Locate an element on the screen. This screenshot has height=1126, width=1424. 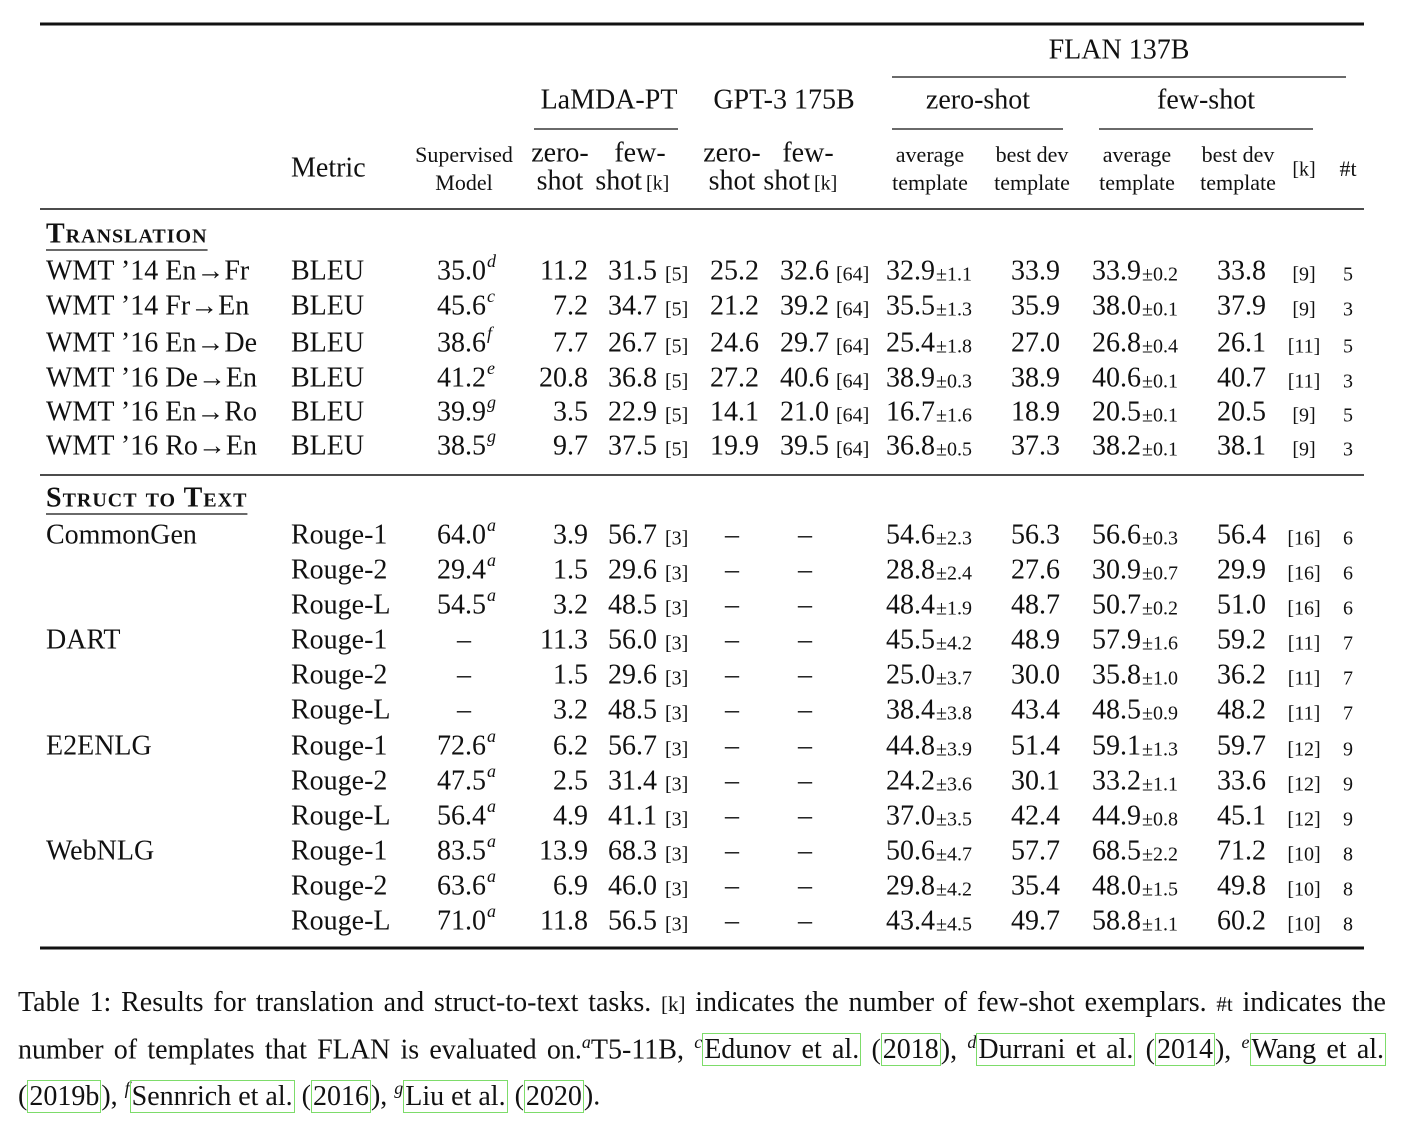
flan-zero-avg: 25.0 is located at coordinates (910, 674).